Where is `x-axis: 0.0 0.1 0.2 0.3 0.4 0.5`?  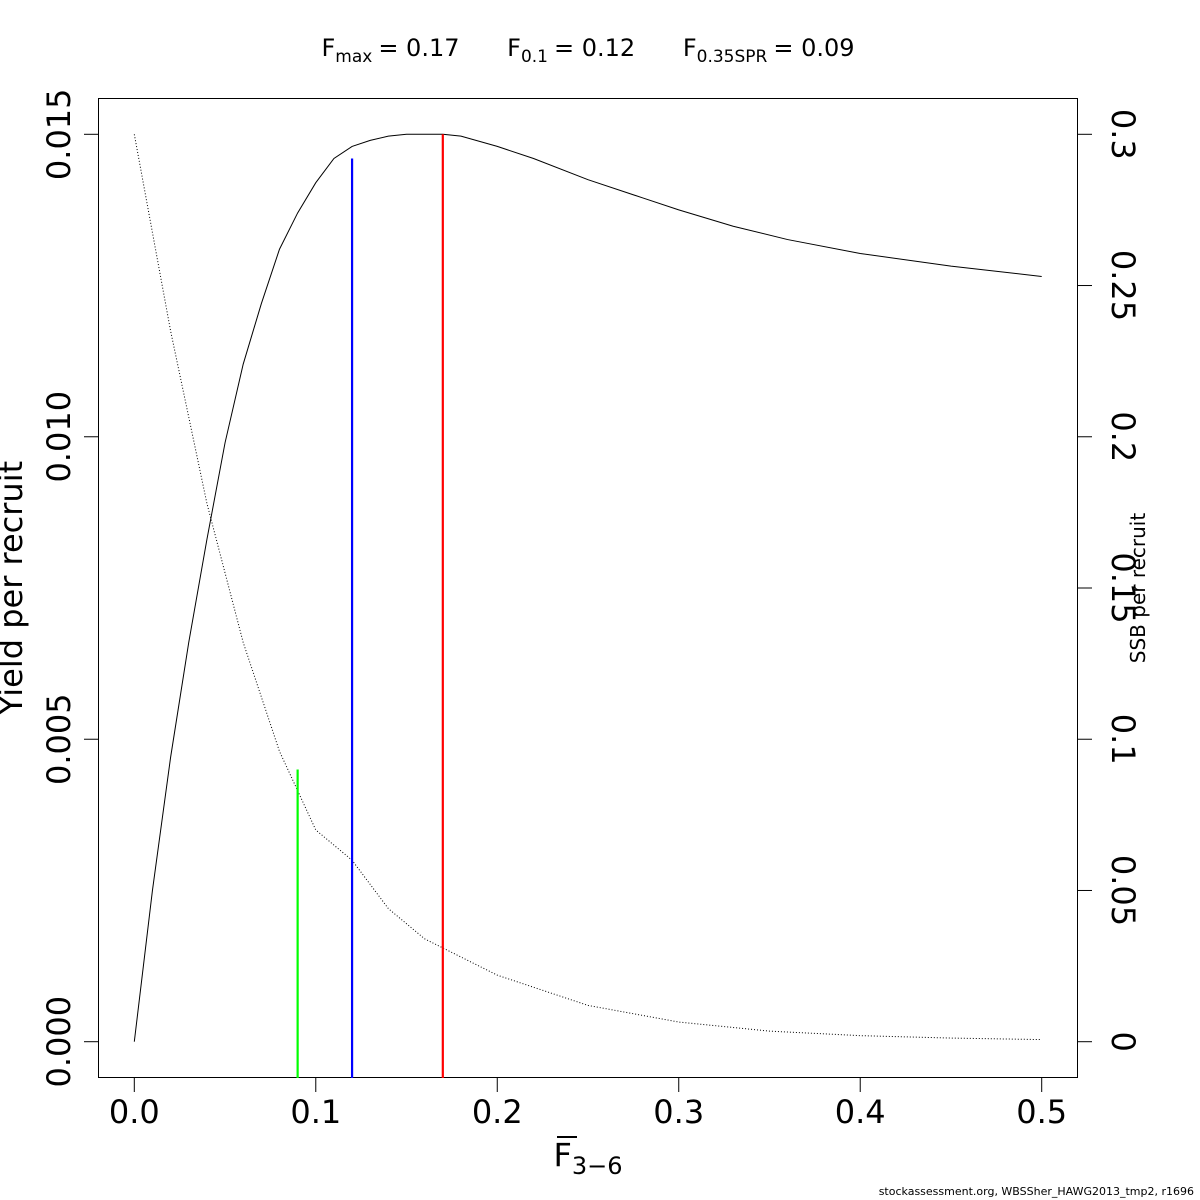
x-axis: 0.0 0.1 0.2 0.3 0.4 0.5 is located at coordinates (588, 1104).